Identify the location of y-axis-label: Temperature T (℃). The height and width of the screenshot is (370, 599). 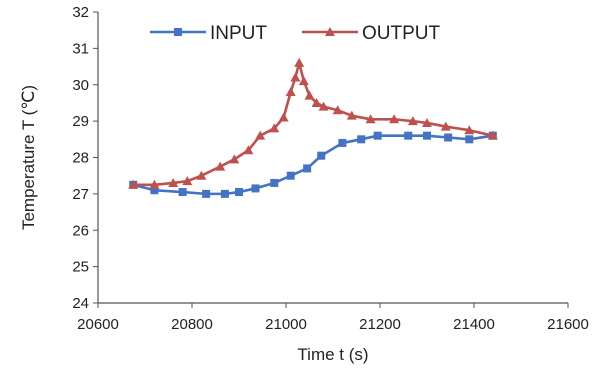
(28, 157).